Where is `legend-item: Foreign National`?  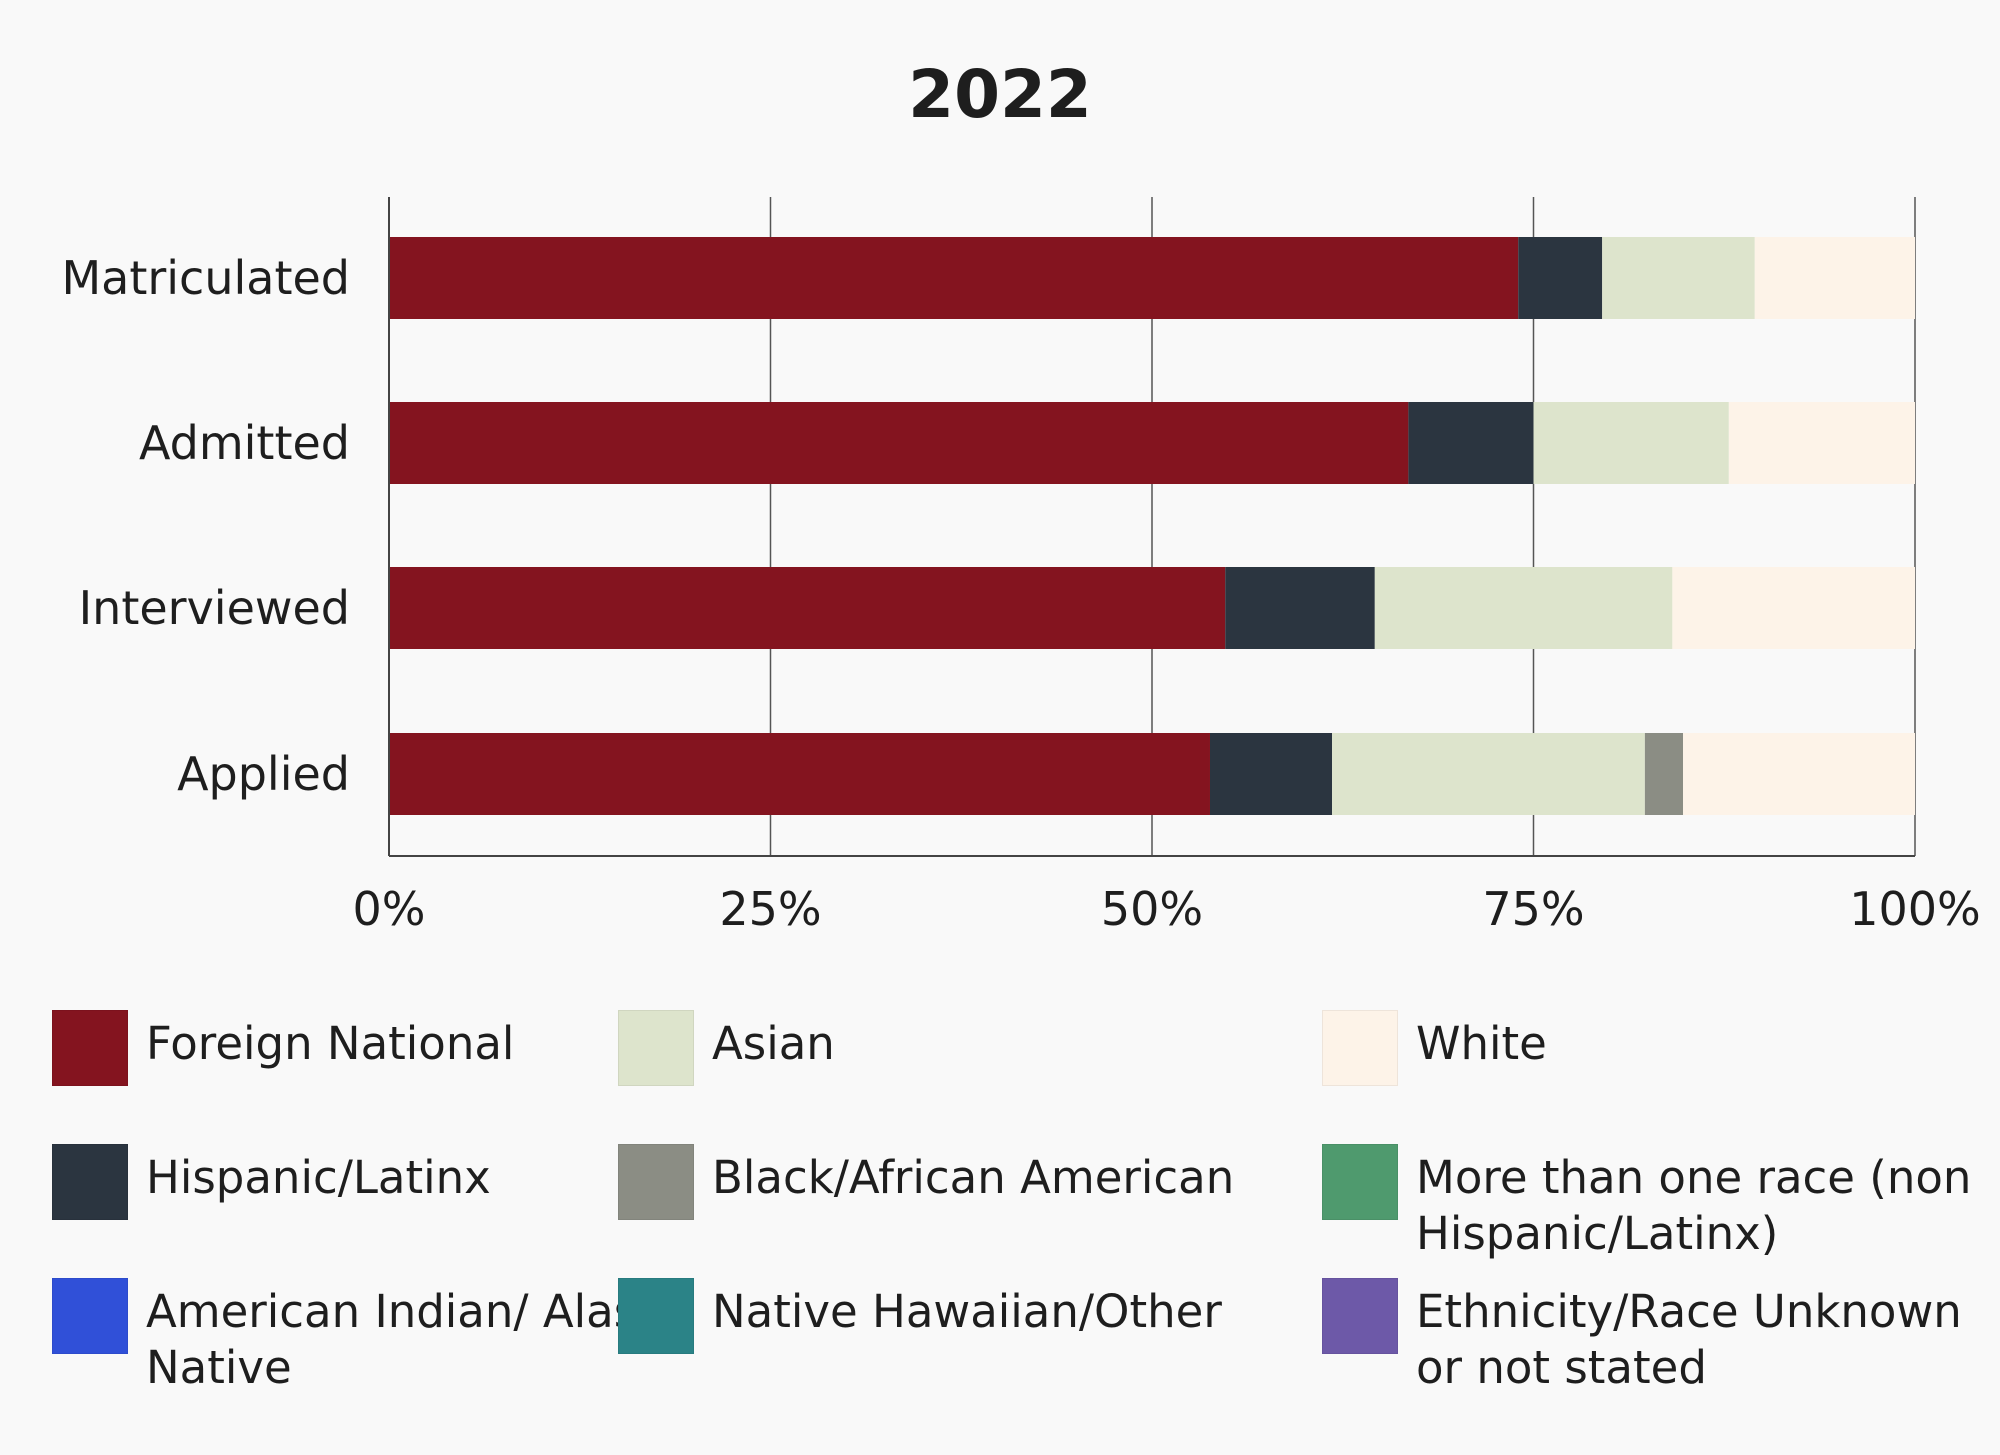
legend-item: Foreign National is located at coordinates (283, 1048).